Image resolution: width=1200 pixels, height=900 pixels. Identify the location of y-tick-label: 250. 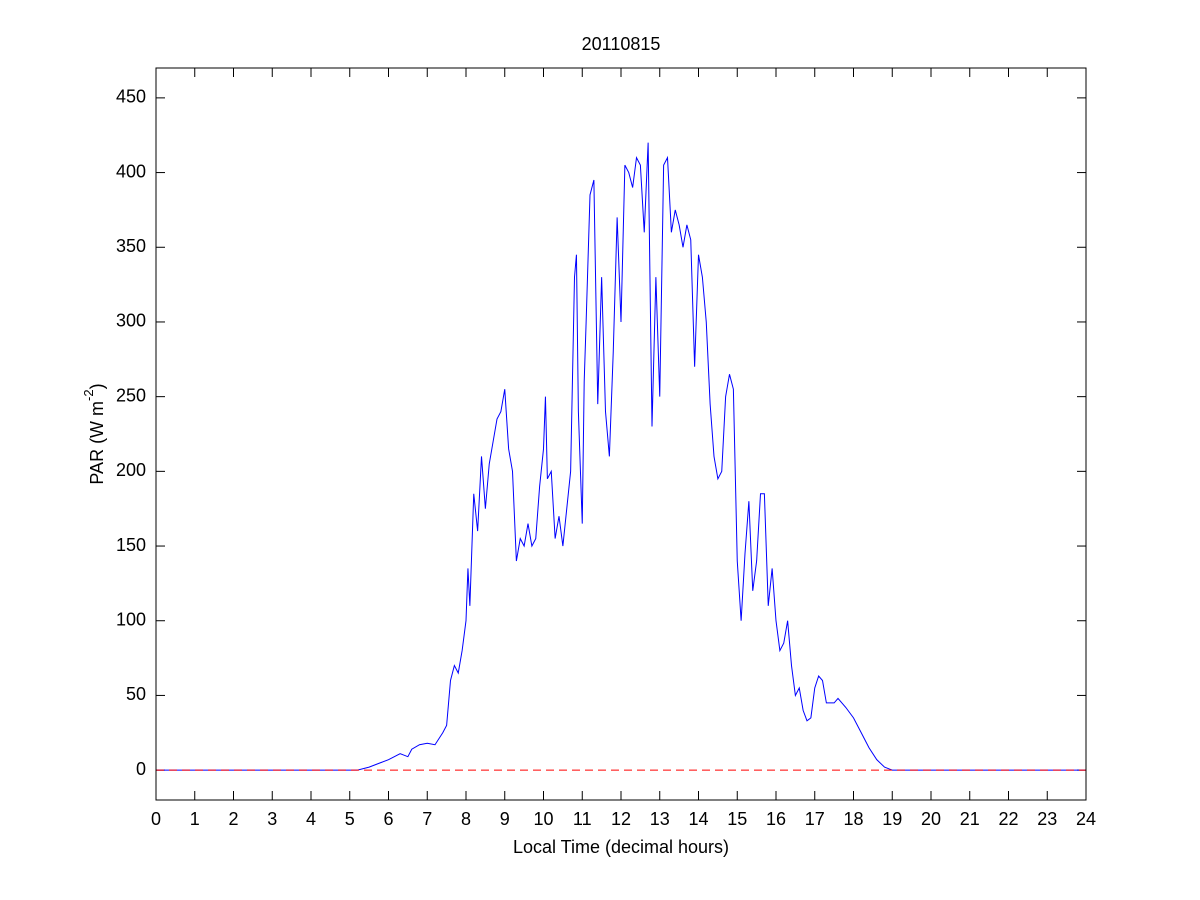
(131, 395).